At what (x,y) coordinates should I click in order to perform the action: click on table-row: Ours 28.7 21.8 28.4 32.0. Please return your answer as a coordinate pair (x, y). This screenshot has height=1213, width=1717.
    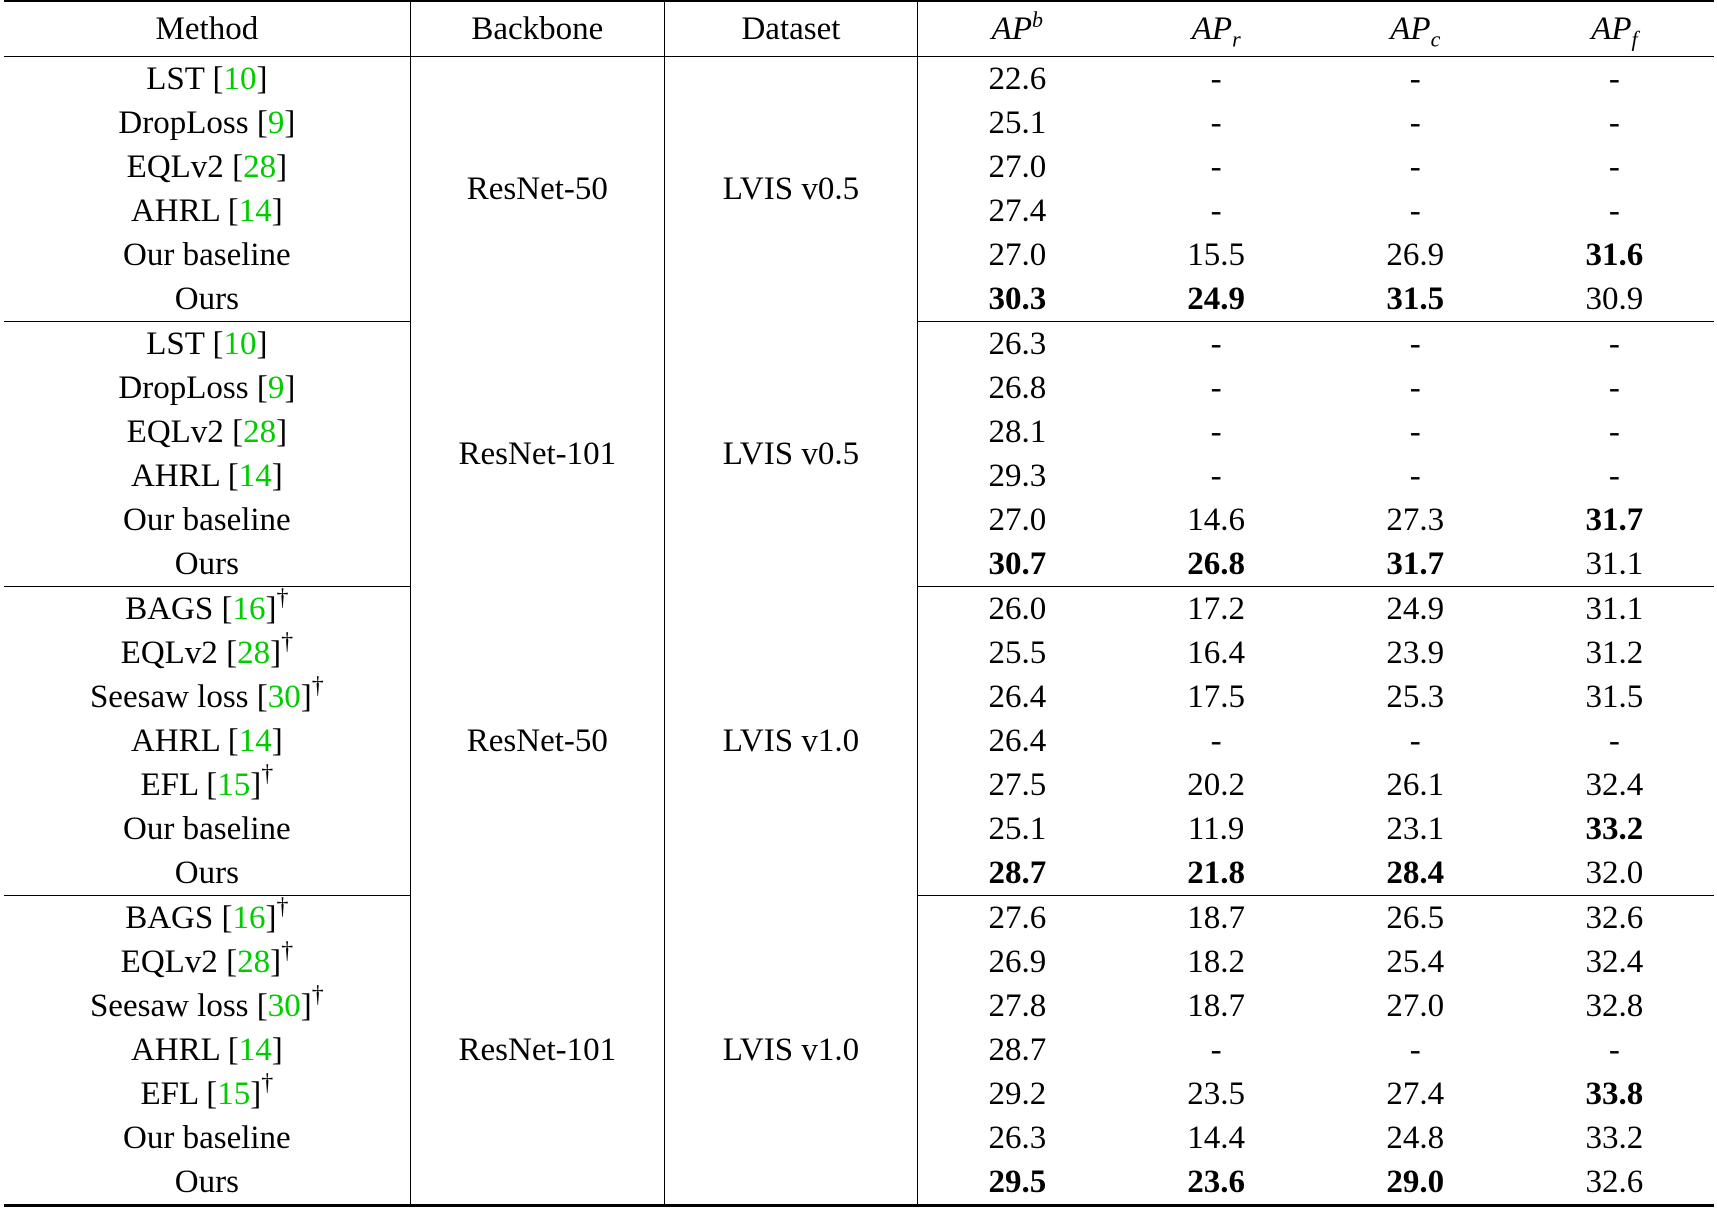
    Looking at the image, I should click on (859, 873).